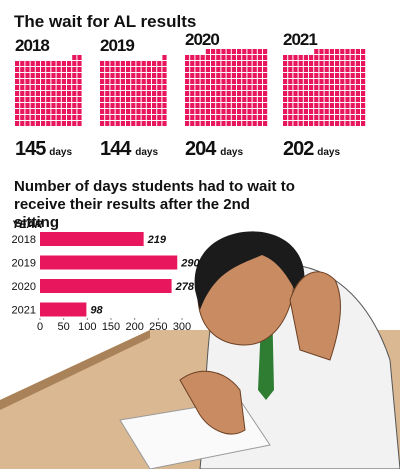  What do you see at coordinates (64, 327) in the screenshot?
I see `x-tick-label: 50` at bounding box center [64, 327].